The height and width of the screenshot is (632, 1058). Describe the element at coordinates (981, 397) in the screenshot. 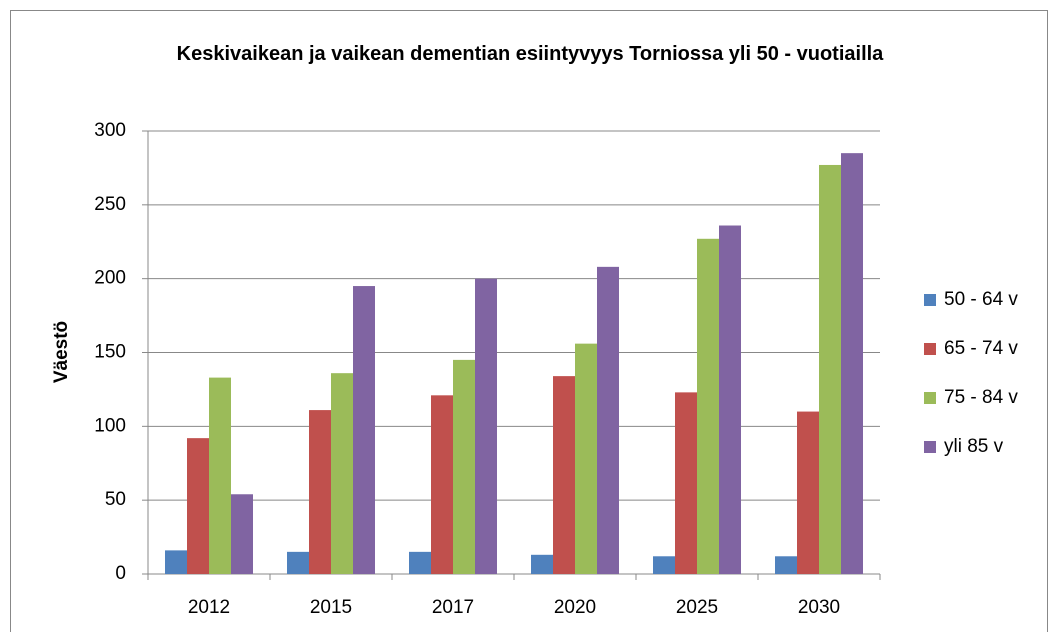

I see `legend-label: 75 - 84 v` at that location.